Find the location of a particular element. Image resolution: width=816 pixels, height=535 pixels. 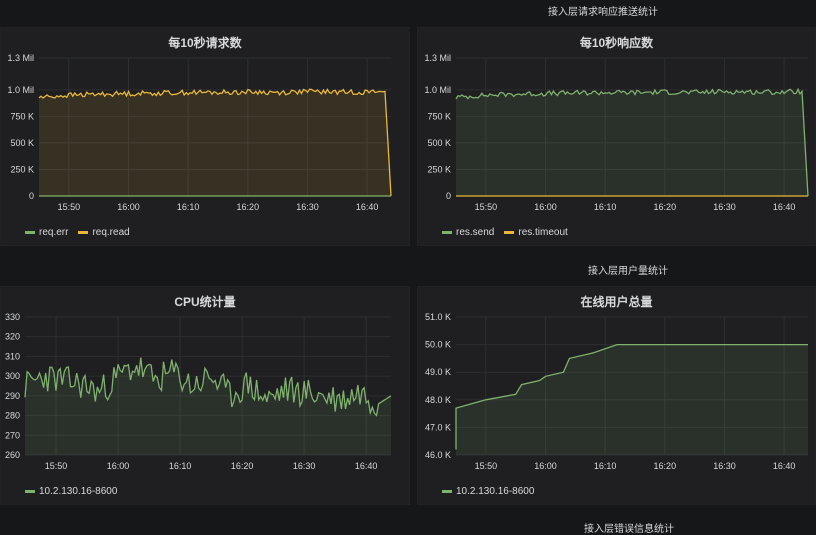

y-tick-label: 260 is located at coordinates (12, 455).